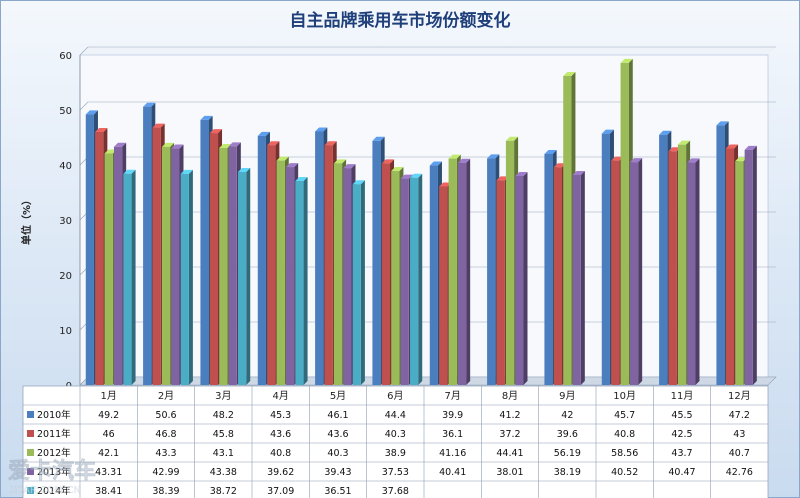  What do you see at coordinates (395, 434) in the screenshot?
I see `data-label: 40.3` at bounding box center [395, 434].